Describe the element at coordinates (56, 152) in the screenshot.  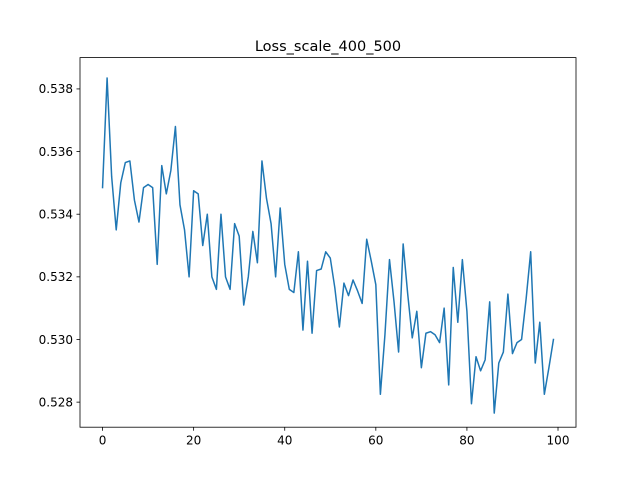
I see `y-tick-label: 0.536` at that location.